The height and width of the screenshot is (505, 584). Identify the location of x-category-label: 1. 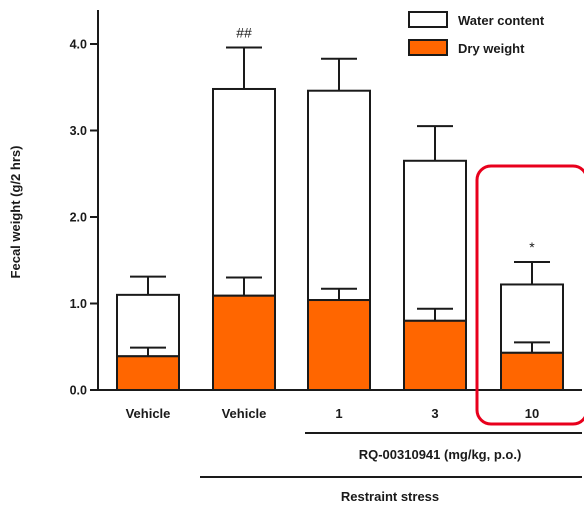
(338, 413).